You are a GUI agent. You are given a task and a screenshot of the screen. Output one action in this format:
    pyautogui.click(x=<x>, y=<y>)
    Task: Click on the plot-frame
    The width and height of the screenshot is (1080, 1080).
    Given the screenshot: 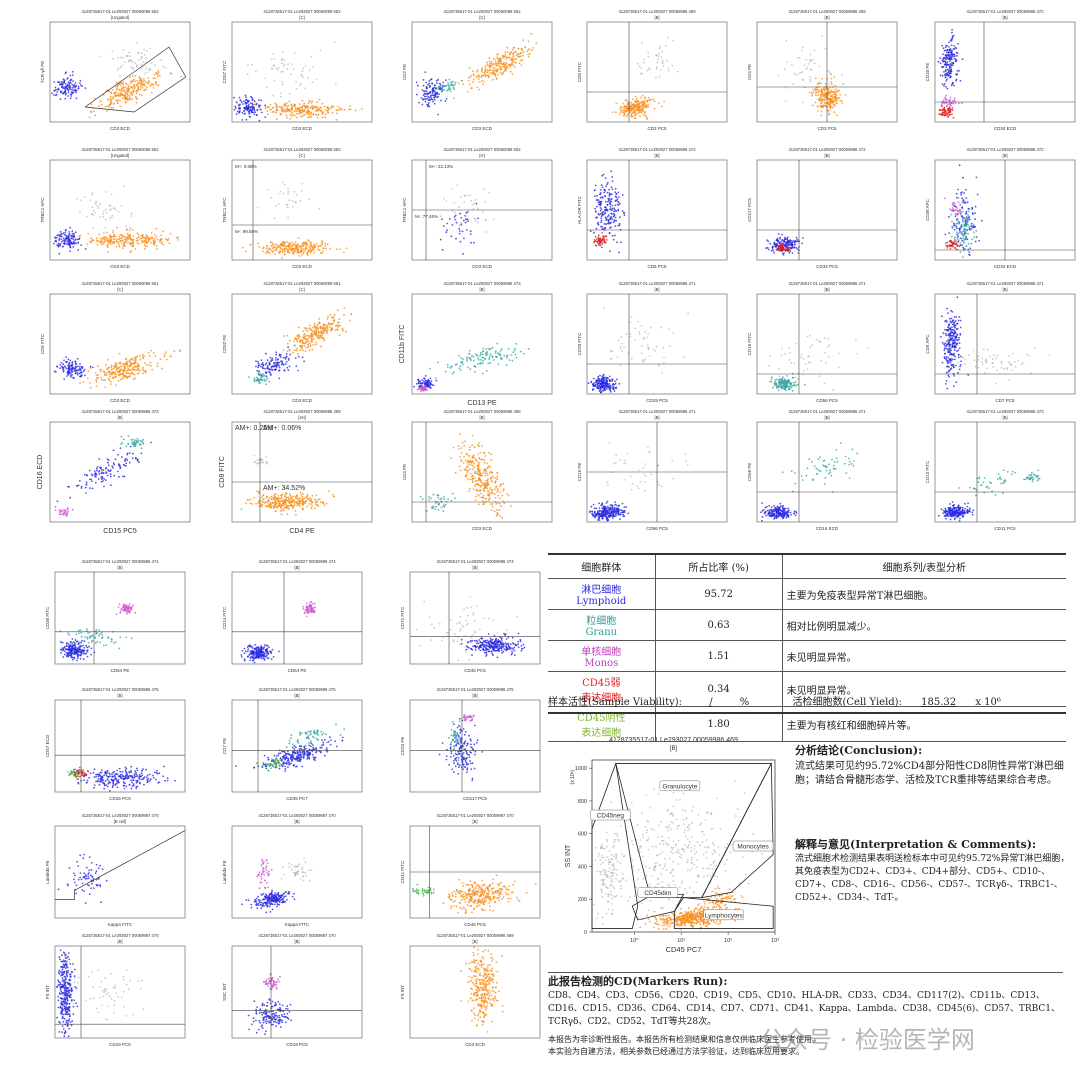 What is the action you would take?
    pyautogui.click(x=657, y=72)
    